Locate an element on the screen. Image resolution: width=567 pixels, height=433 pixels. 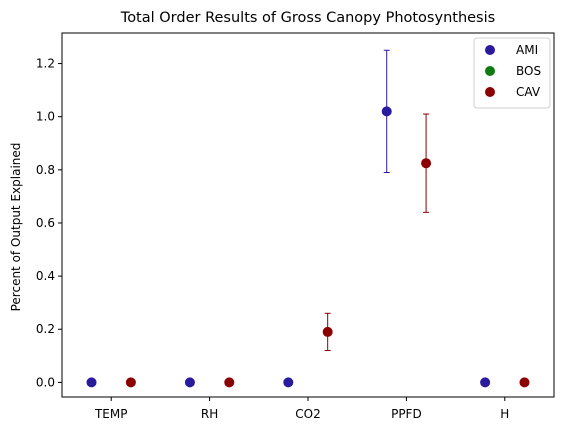
legend-marker-bos is located at coordinates (490, 71).